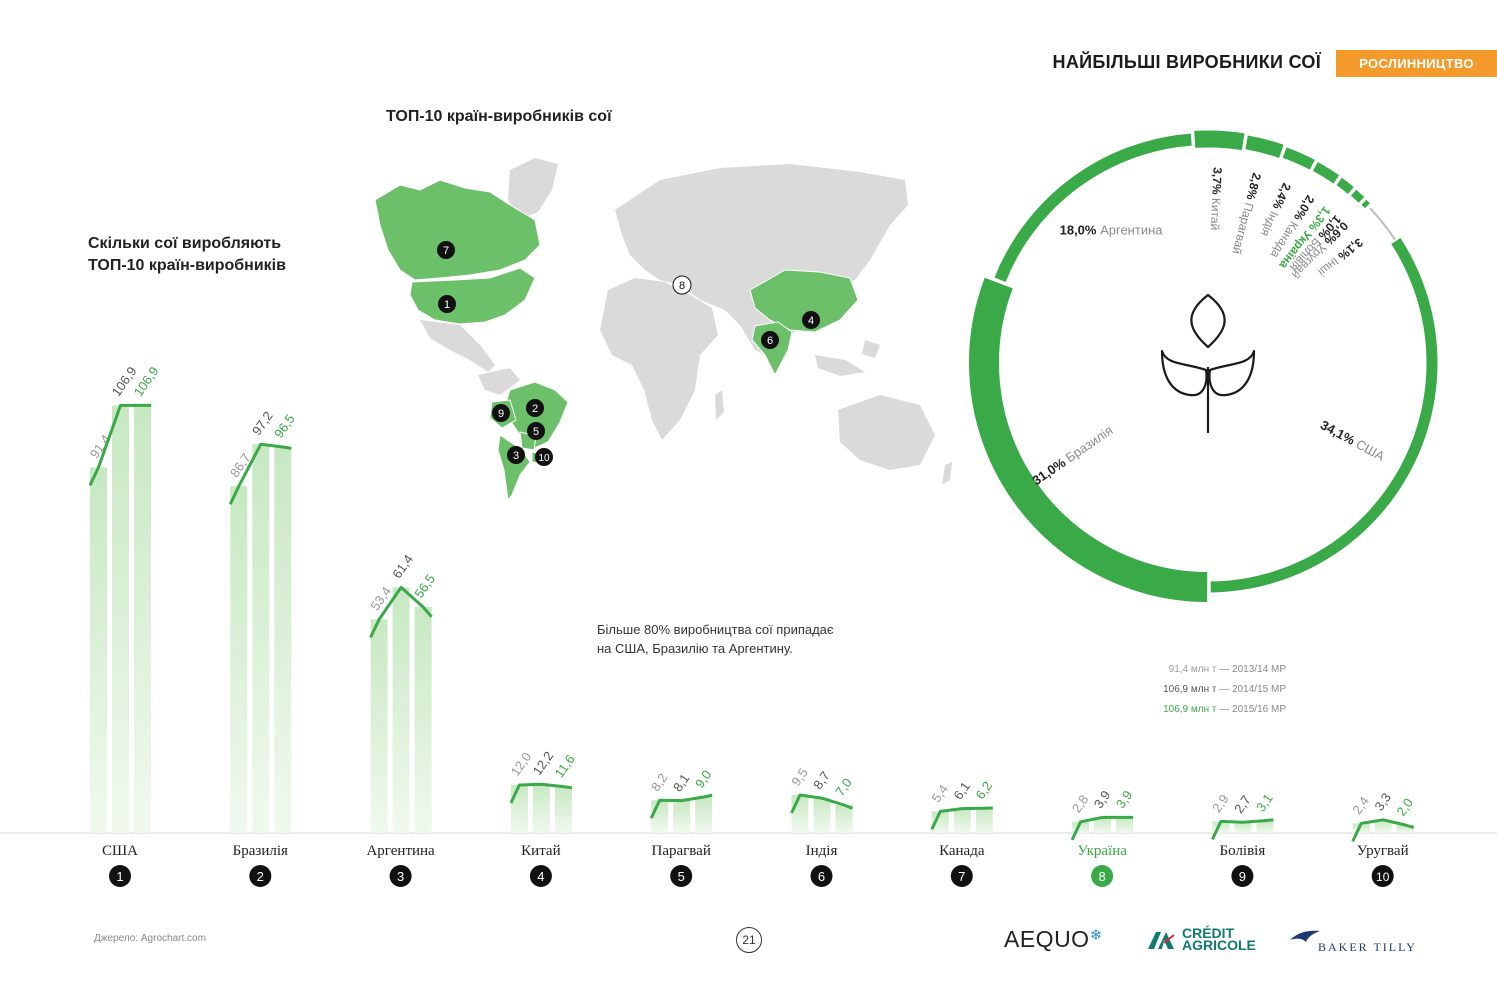 Image resolution: width=1497 pixels, height=985 pixels. I want to click on map-marker-china: 4, so click(811, 320).